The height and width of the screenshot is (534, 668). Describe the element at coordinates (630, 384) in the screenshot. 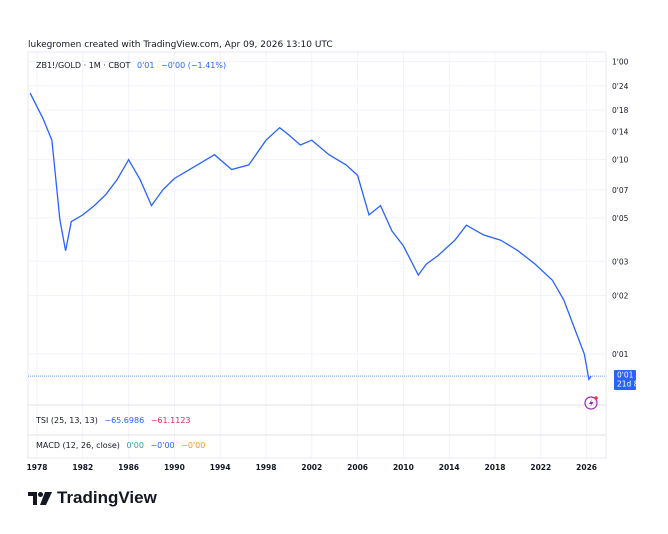

I see `price-tag-countdown: 21d 8h` at that location.